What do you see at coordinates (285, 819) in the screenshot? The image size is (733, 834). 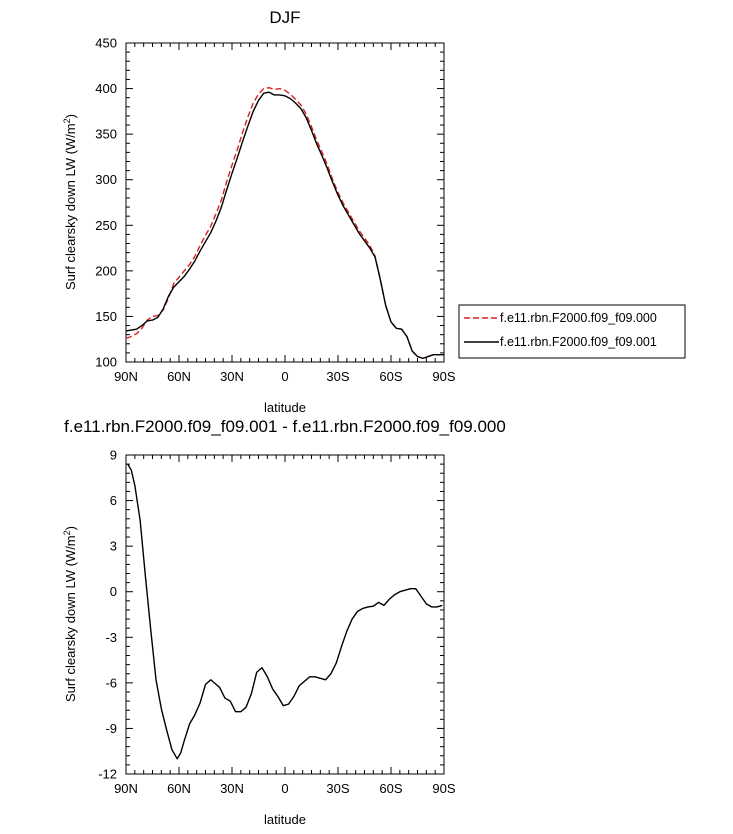 I see `bottom-x-axis-label: latitude` at bounding box center [285, 819].